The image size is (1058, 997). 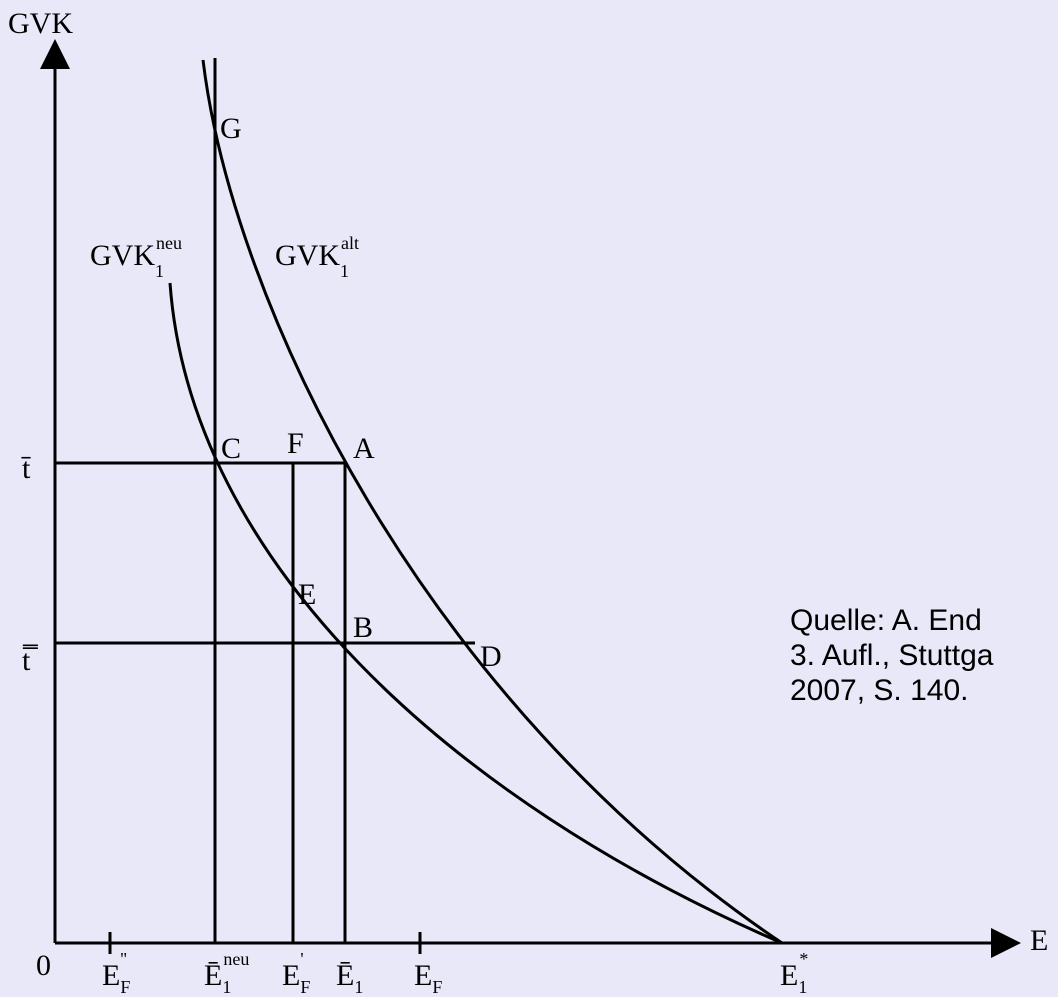 What do you see at coordinates (231, 128) in the screenshot?
I see `point-label: G` at bounding box center [231, 128].